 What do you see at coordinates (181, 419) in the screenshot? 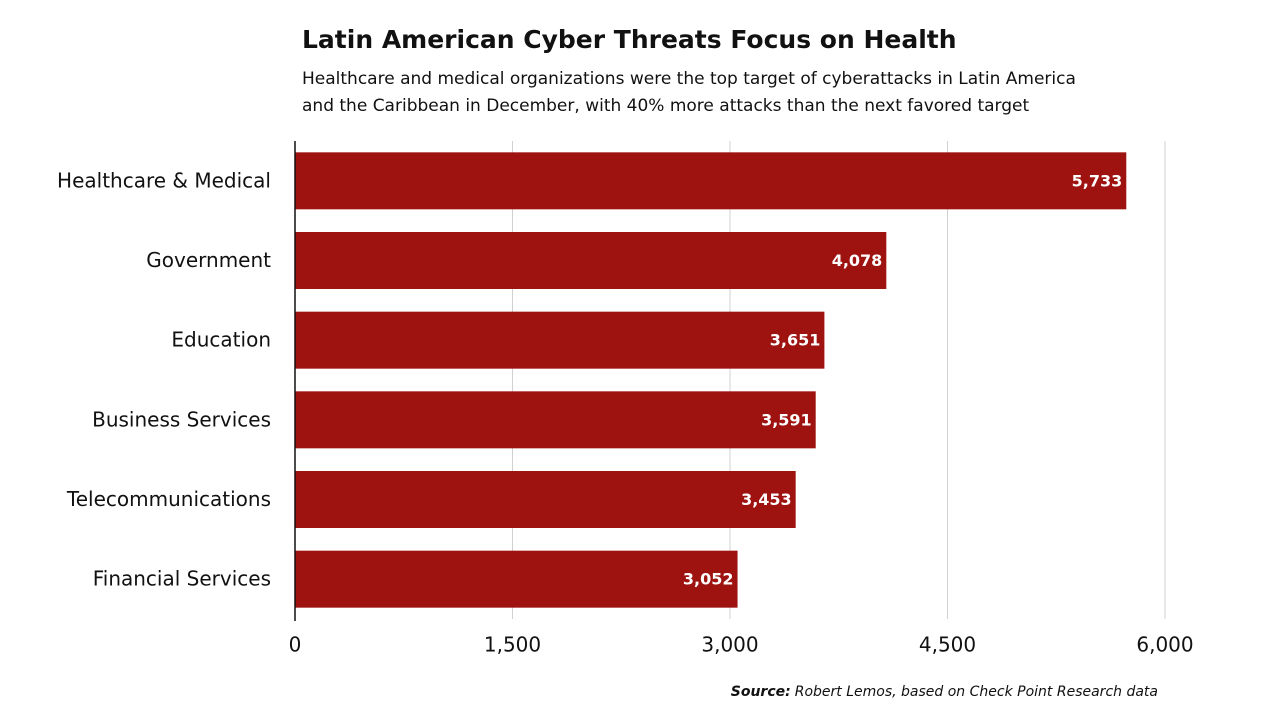
I see `y-tick-label: Business Services` at bounding box center [181, 419].